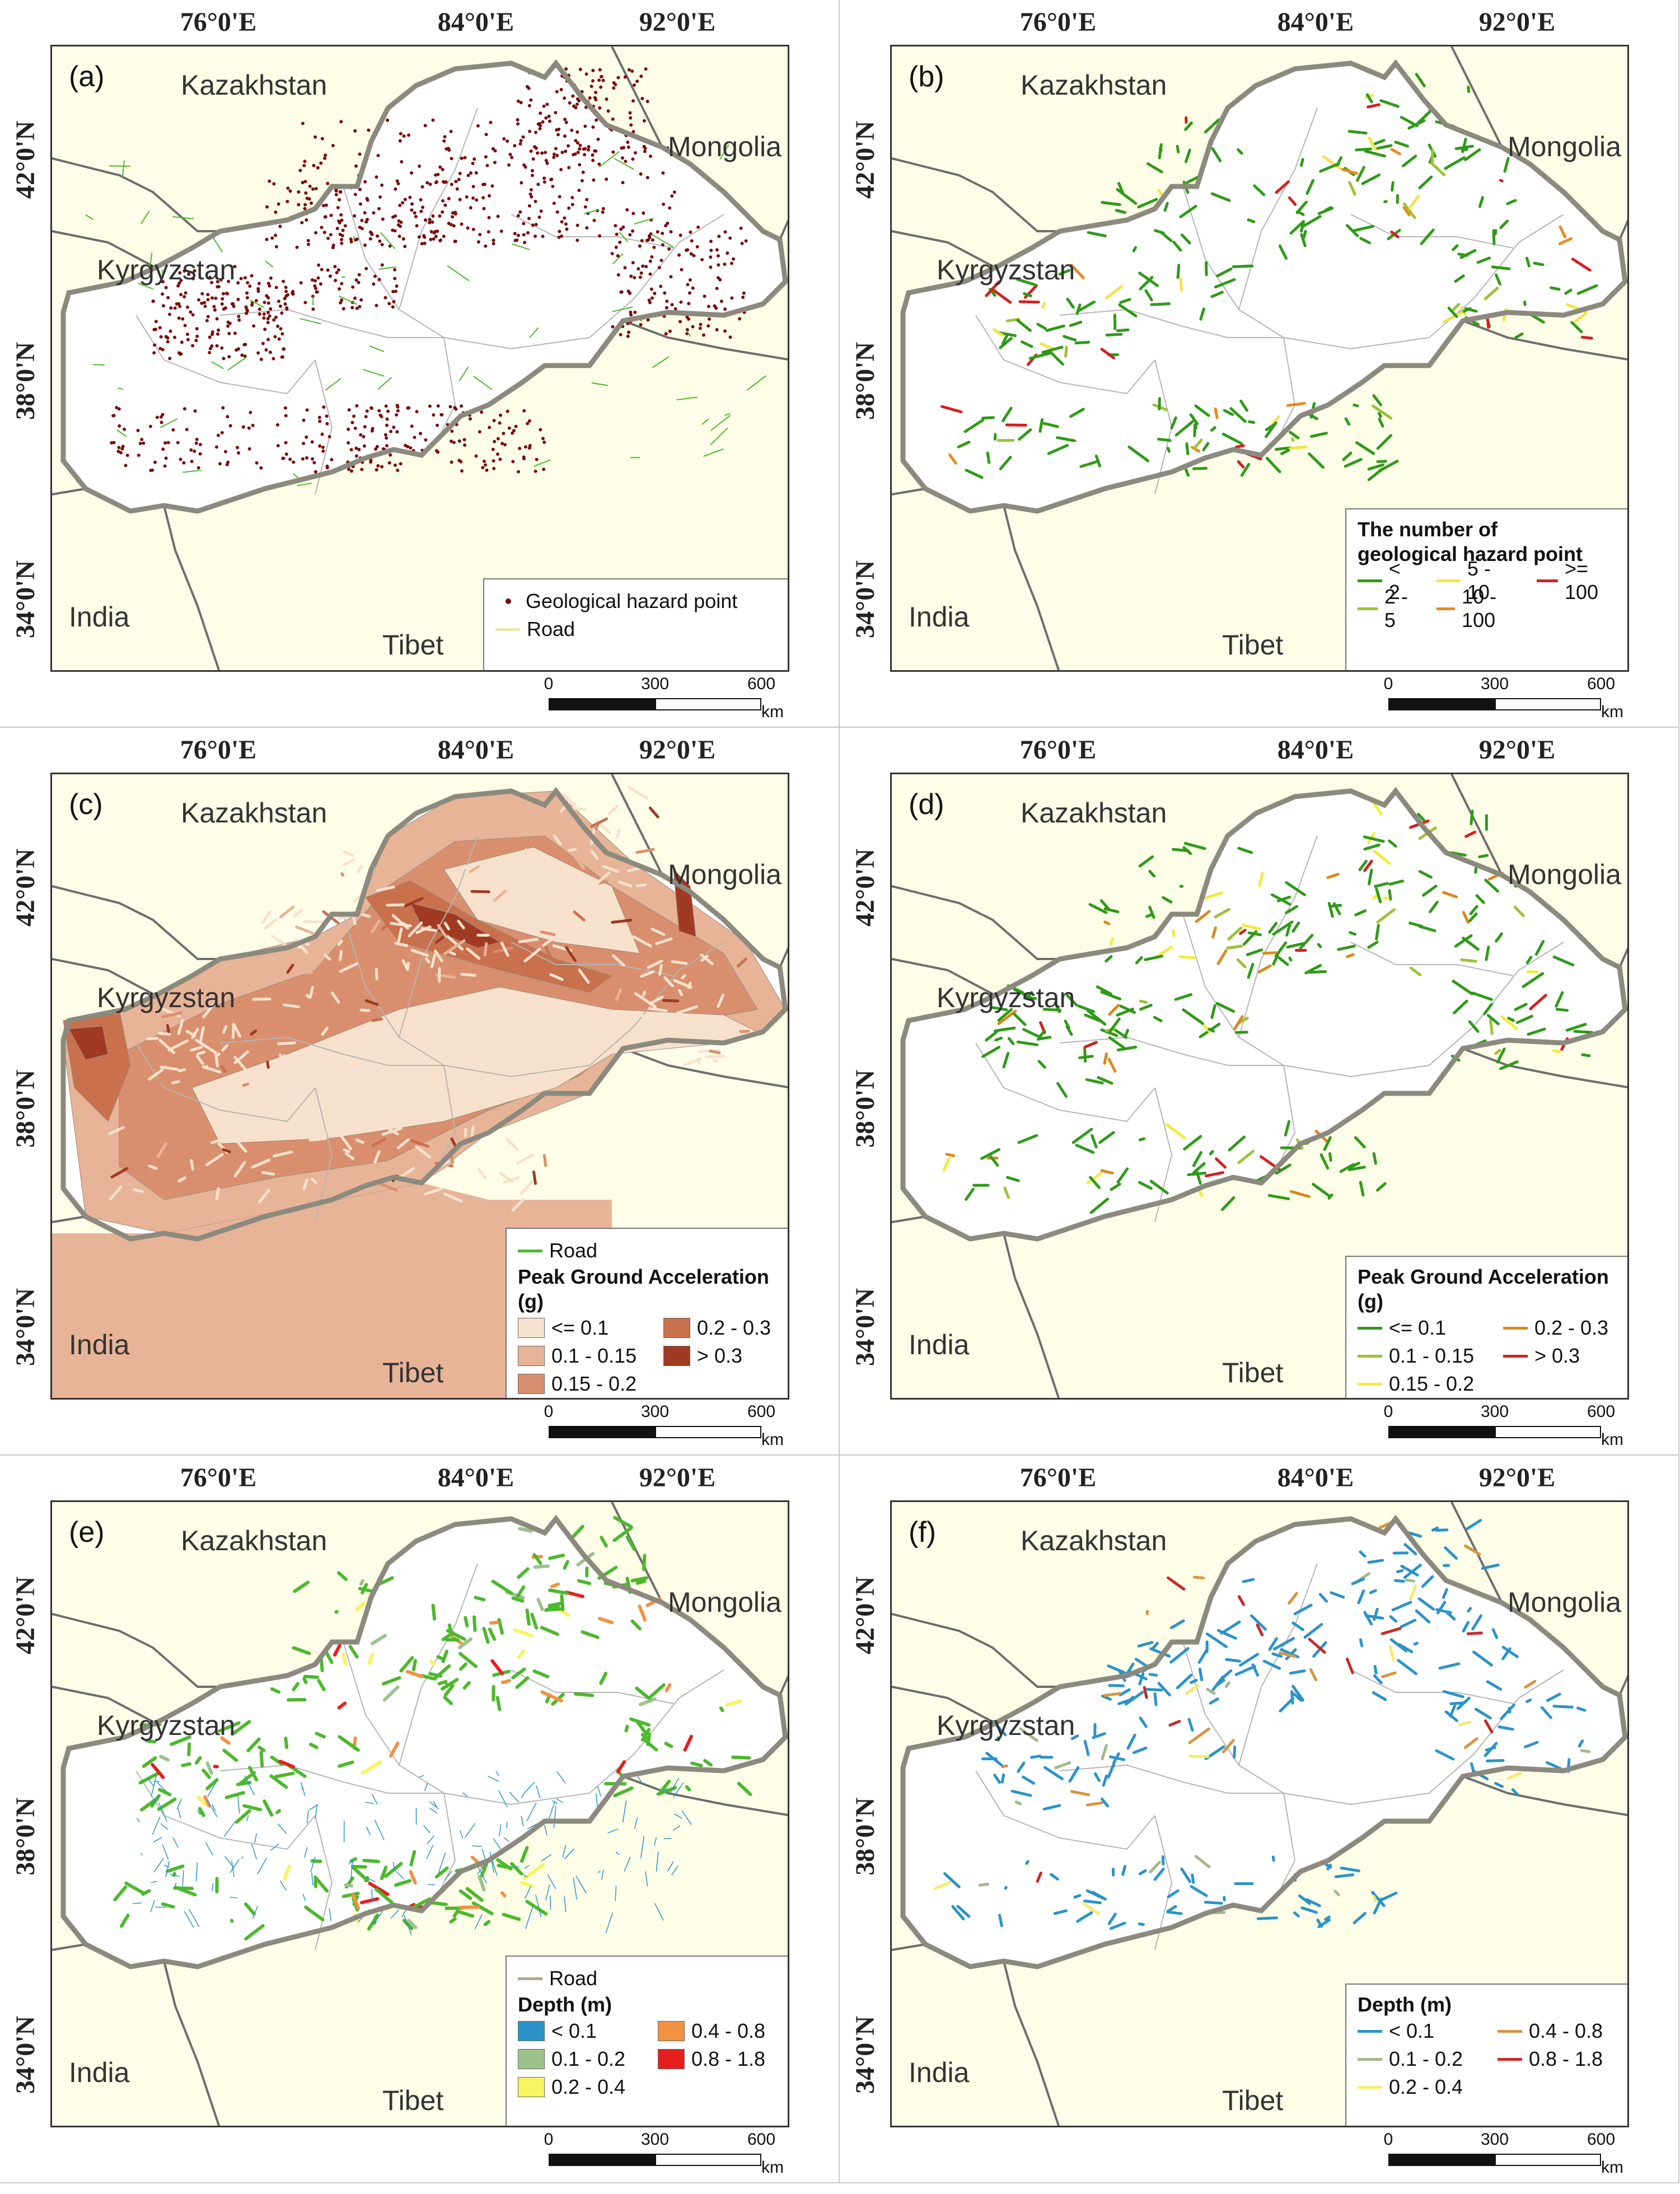 The width and height of the screenshot is (1680, 2194). I want to click on country-label-india: India, so click(939, 2072).